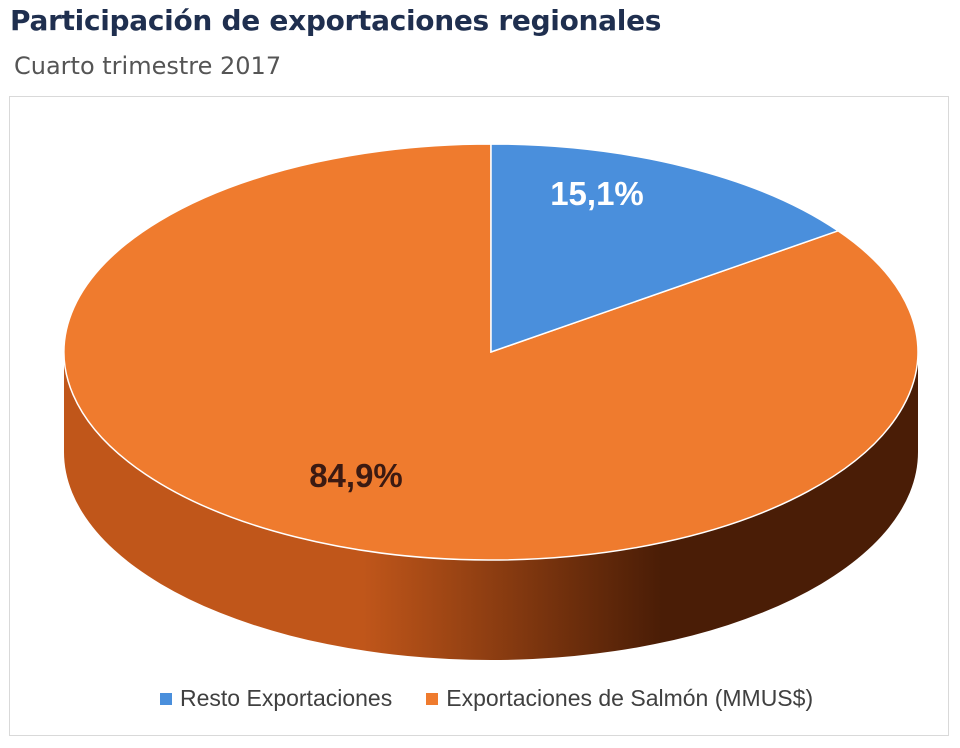  Describe the element at coordinates (597, 193) in the screenshot. I see `data-label-resto: 15,1%` at that location.